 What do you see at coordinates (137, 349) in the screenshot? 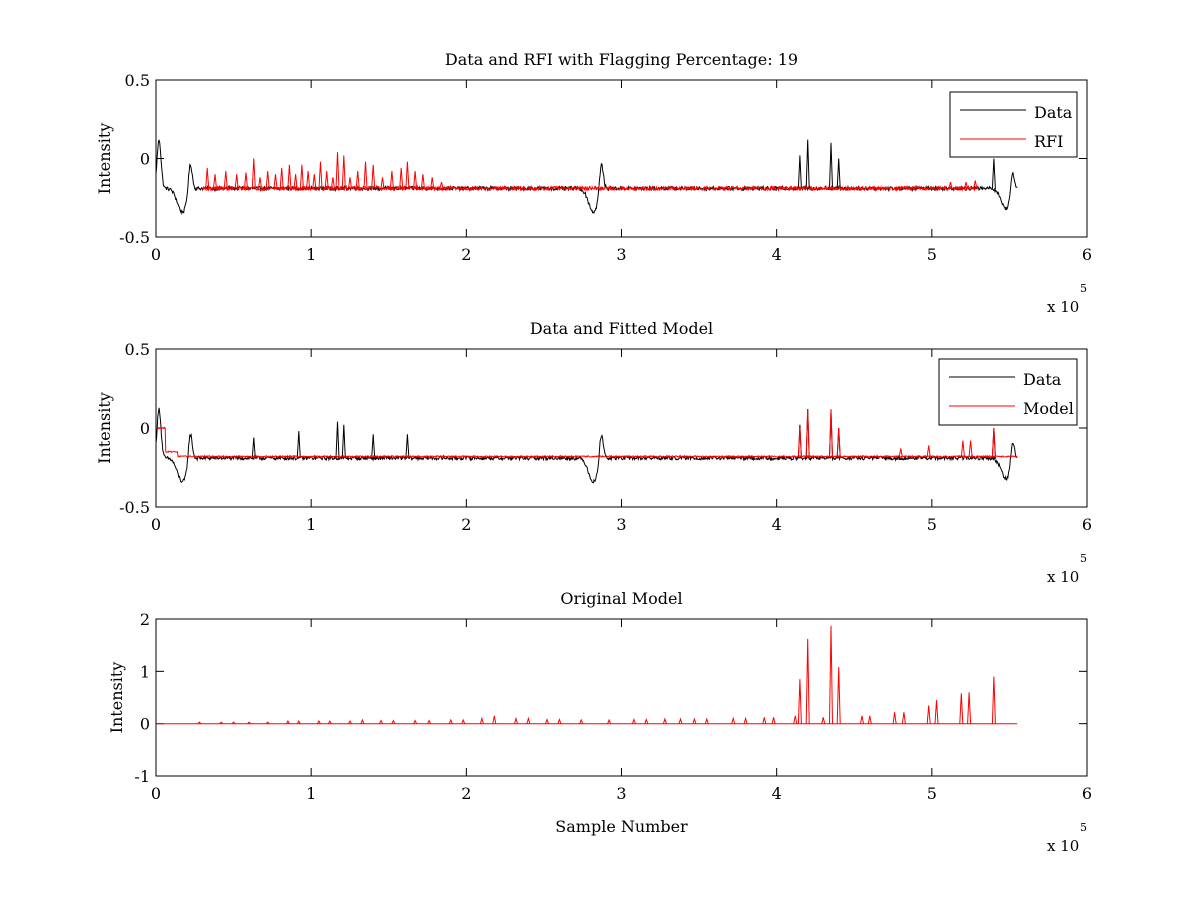
I see `y-tick-label: 0.5` at bounding box center [137, 349].